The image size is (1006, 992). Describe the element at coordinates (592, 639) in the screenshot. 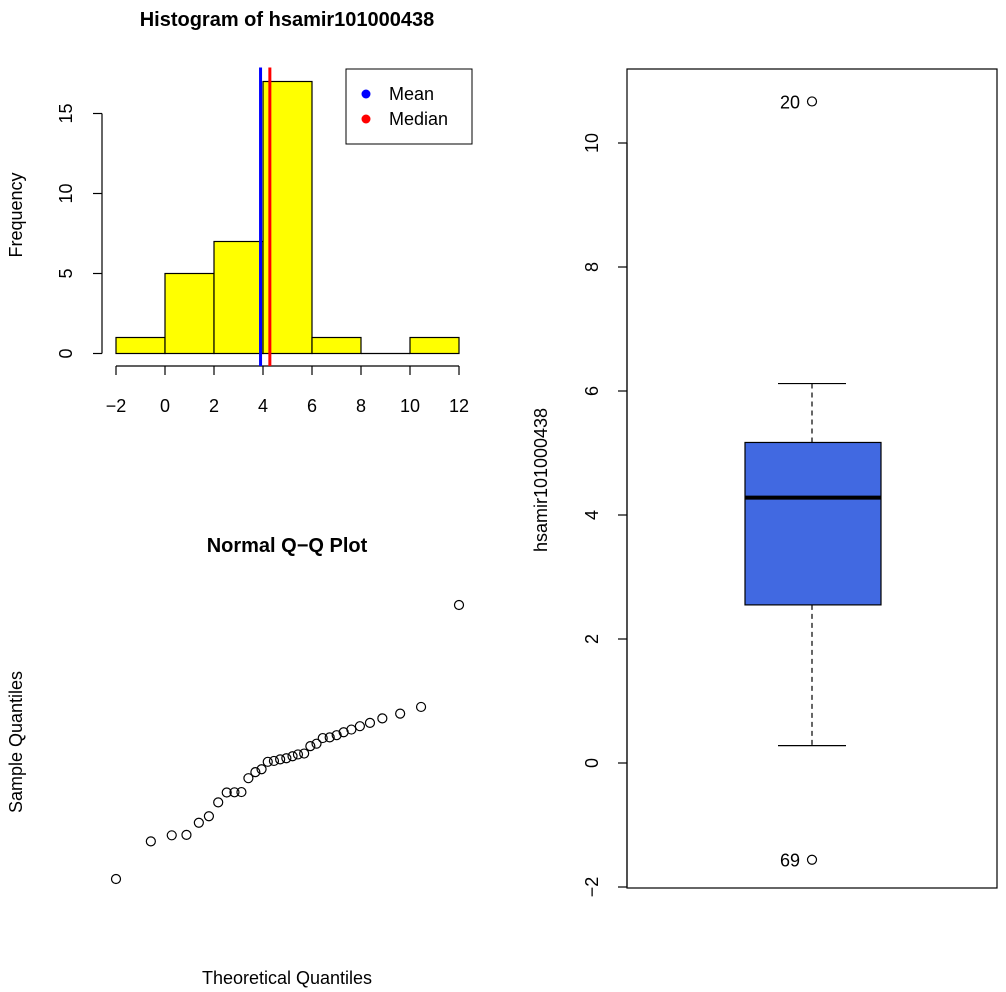

I see `y-tick-label: 2` at that location.